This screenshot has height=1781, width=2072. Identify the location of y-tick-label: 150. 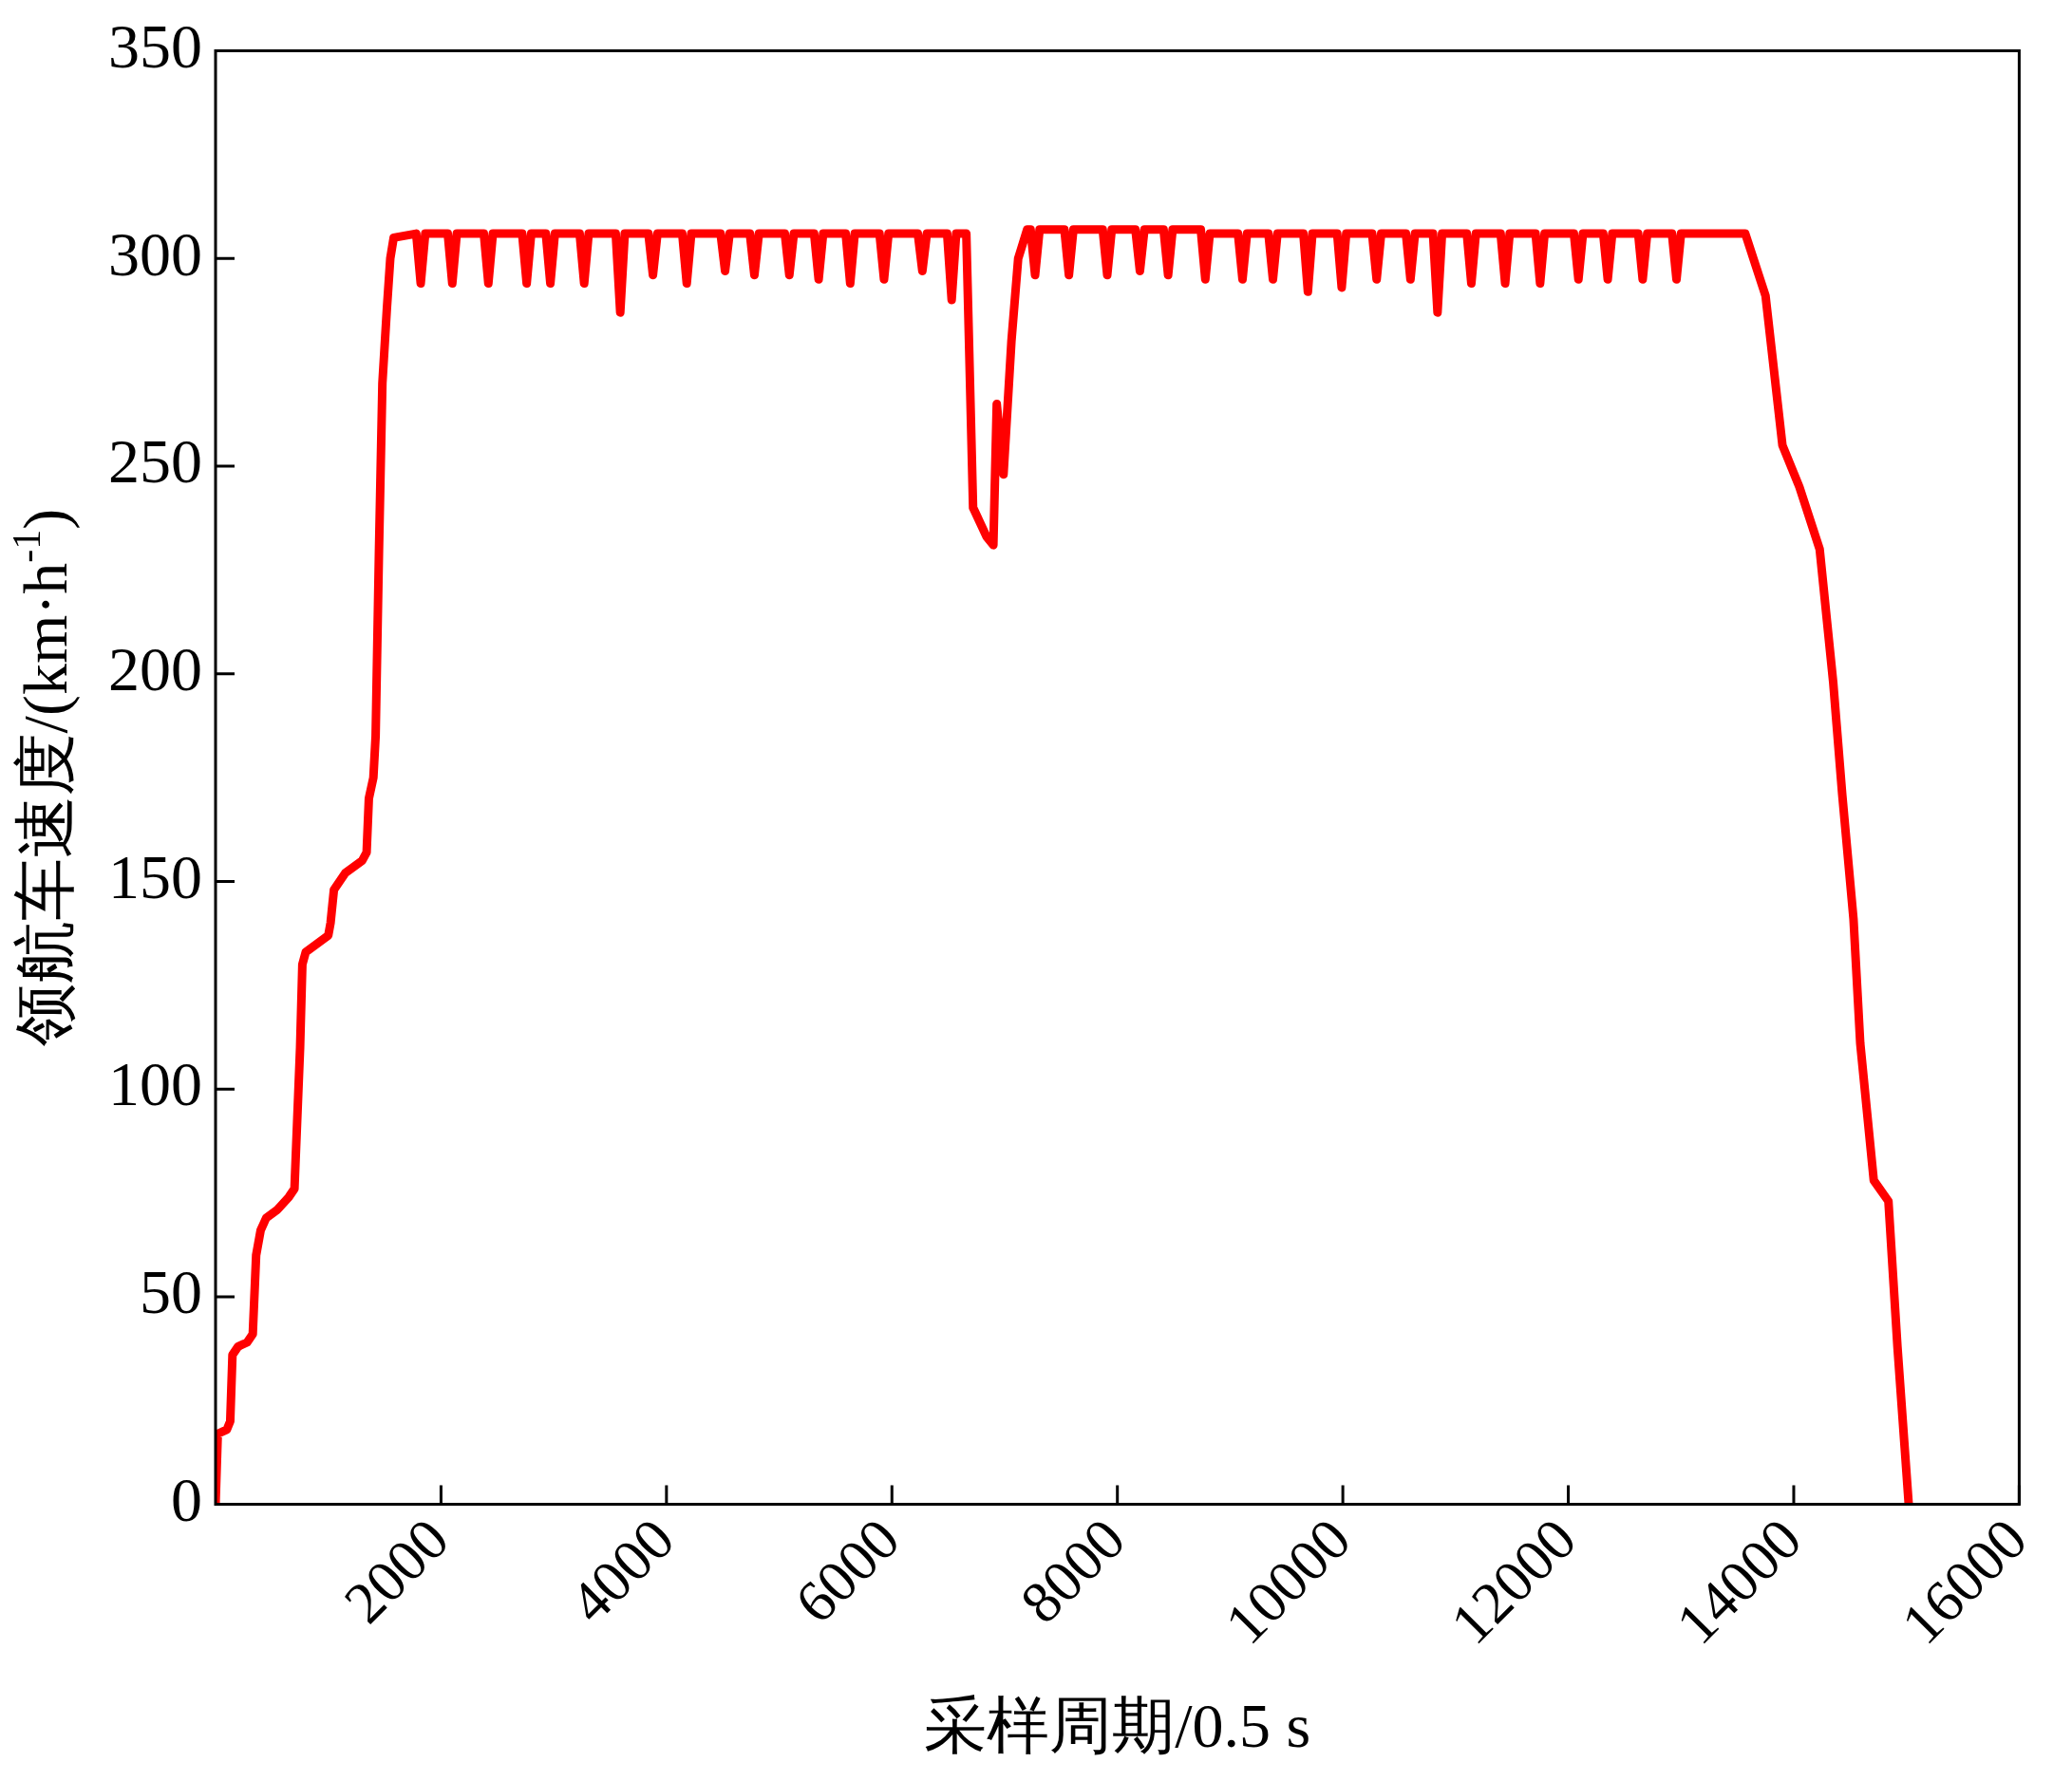
(155, 876).